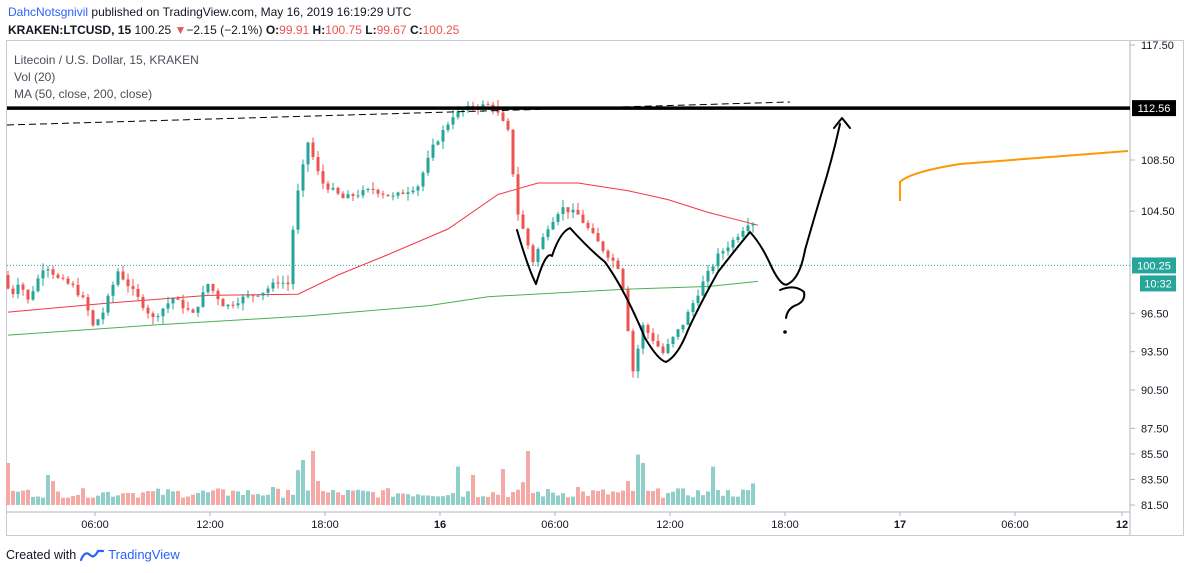 This screenshot has width=1188, height=573. Describe the element at coordinates (144, 554) in the screenshot. I see `tradingview-brand-link: TradingView` at that location.